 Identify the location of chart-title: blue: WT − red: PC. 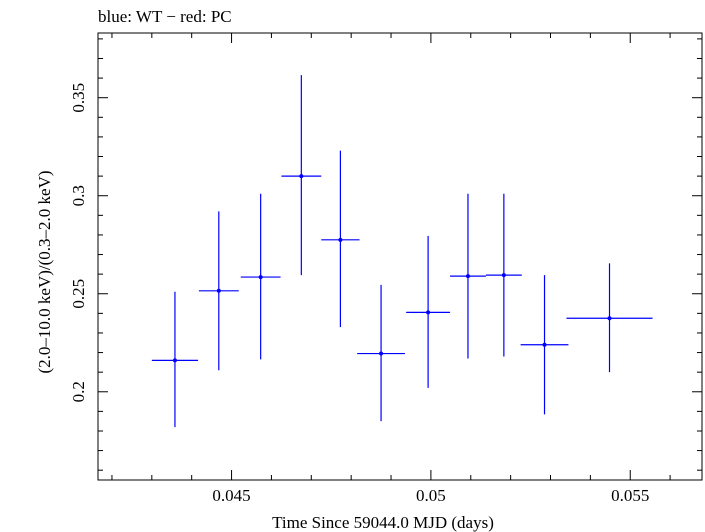
(165, 16).